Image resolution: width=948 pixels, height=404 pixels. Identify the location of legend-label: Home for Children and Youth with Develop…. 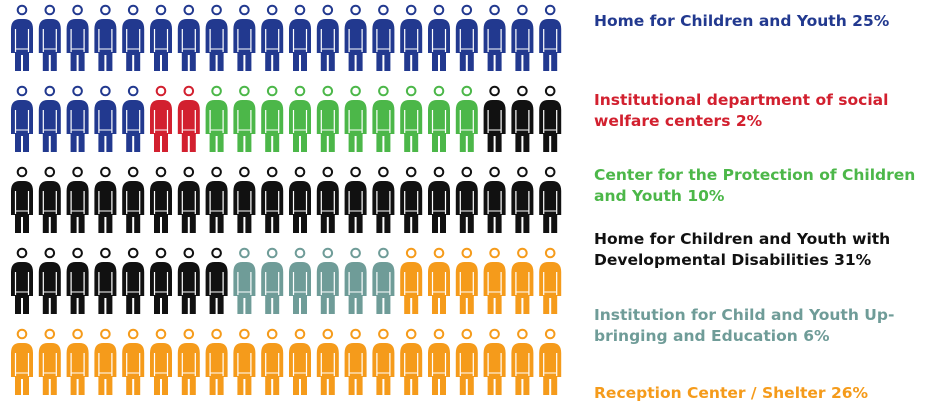
(742, 249).